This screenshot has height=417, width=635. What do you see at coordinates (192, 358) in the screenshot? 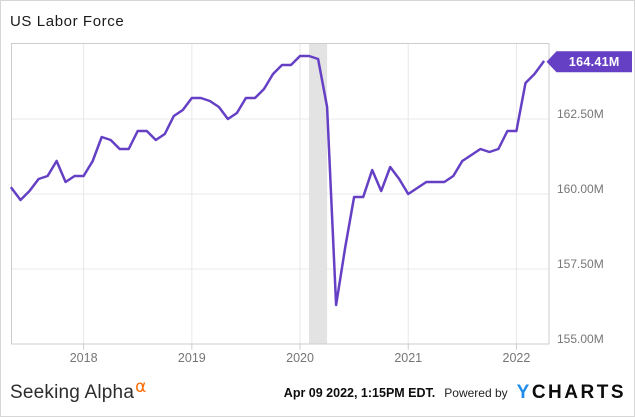
I see `x-tick-label: 2019` at bounding box center [192, 358].